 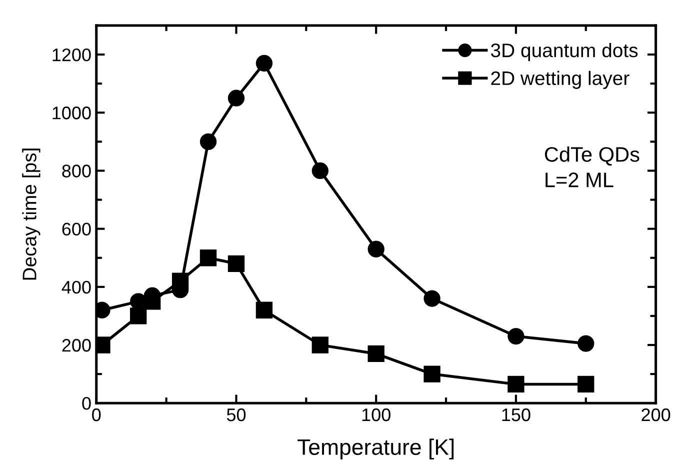 I want to click on x-tick-label: 50, so click(x=236, y=415).